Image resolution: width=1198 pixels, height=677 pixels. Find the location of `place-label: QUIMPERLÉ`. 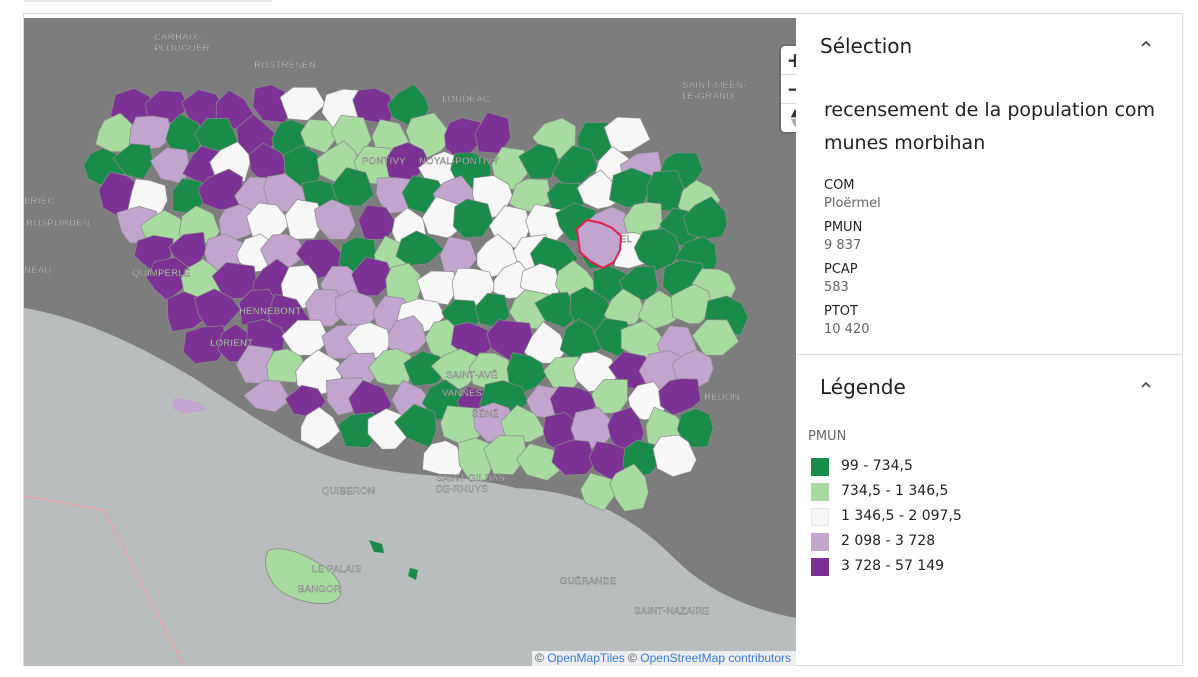

place-label: QUIMPERLÉ is located at coordinates (161, 273).